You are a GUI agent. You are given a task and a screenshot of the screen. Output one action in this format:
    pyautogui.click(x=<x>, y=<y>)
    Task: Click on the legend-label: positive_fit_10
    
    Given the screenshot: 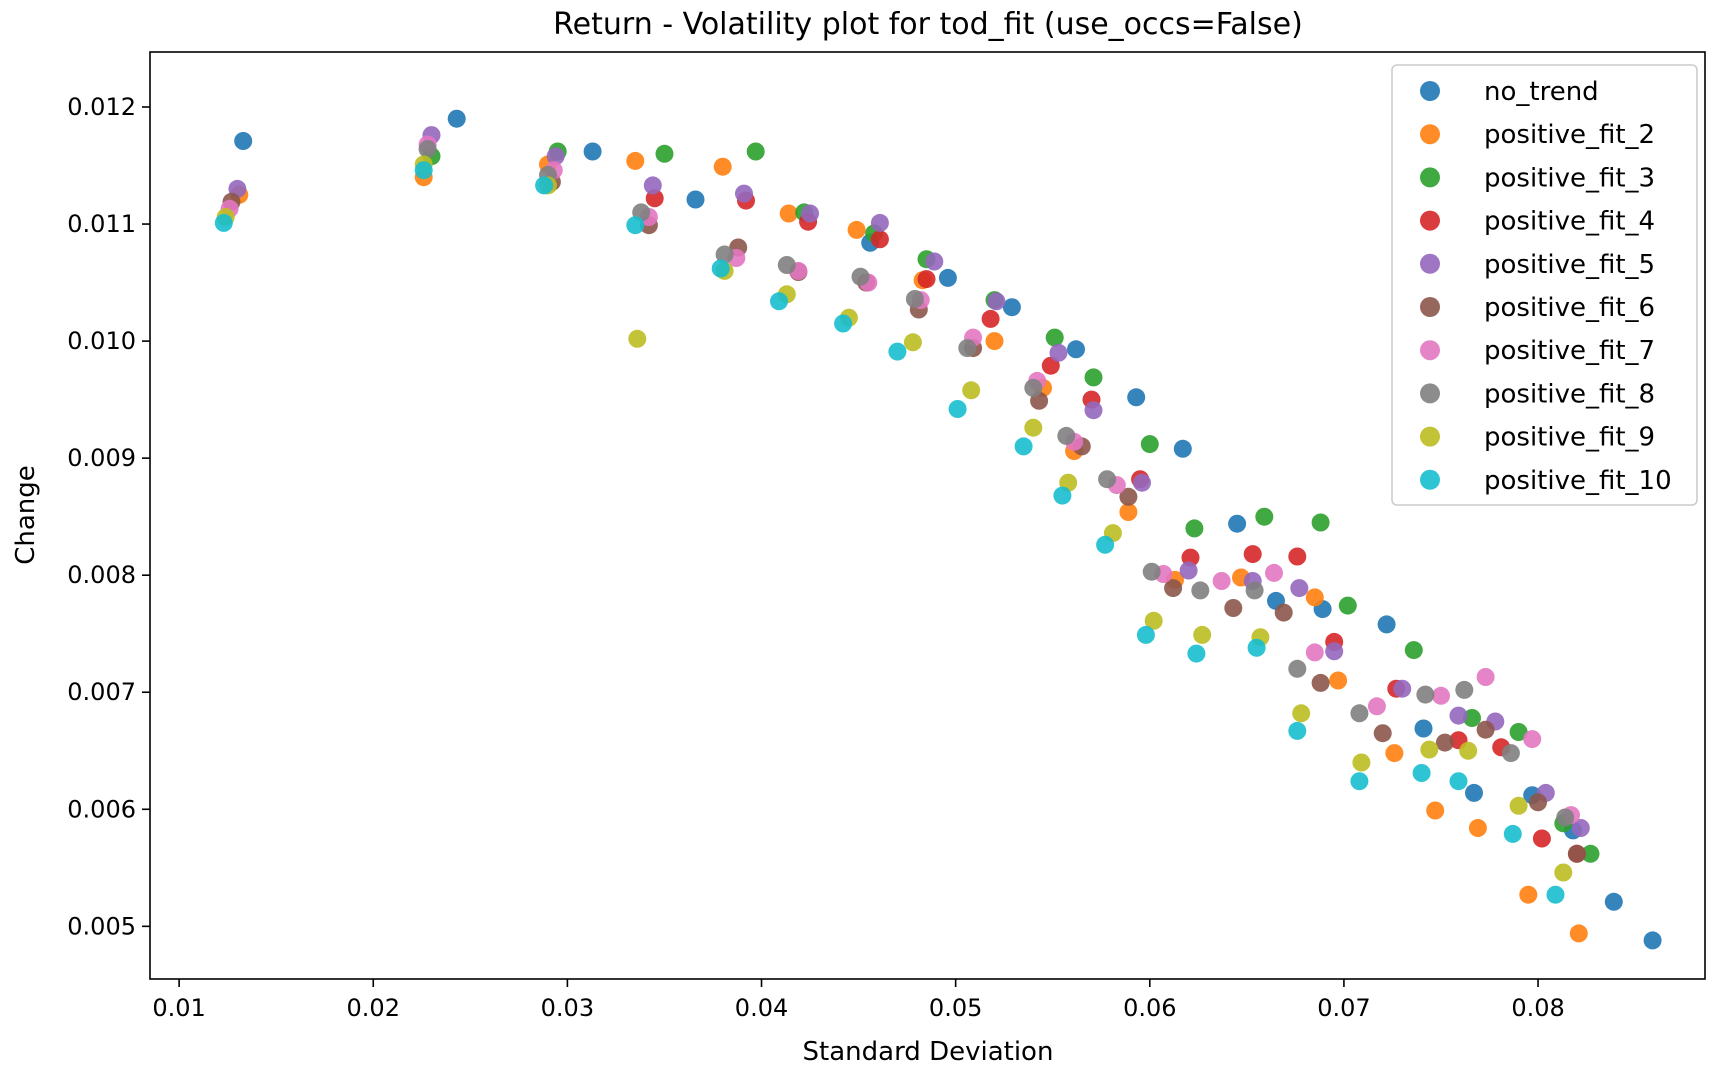 What is the action you would take?
    pyautogui.click(x=1578, y=481)
    